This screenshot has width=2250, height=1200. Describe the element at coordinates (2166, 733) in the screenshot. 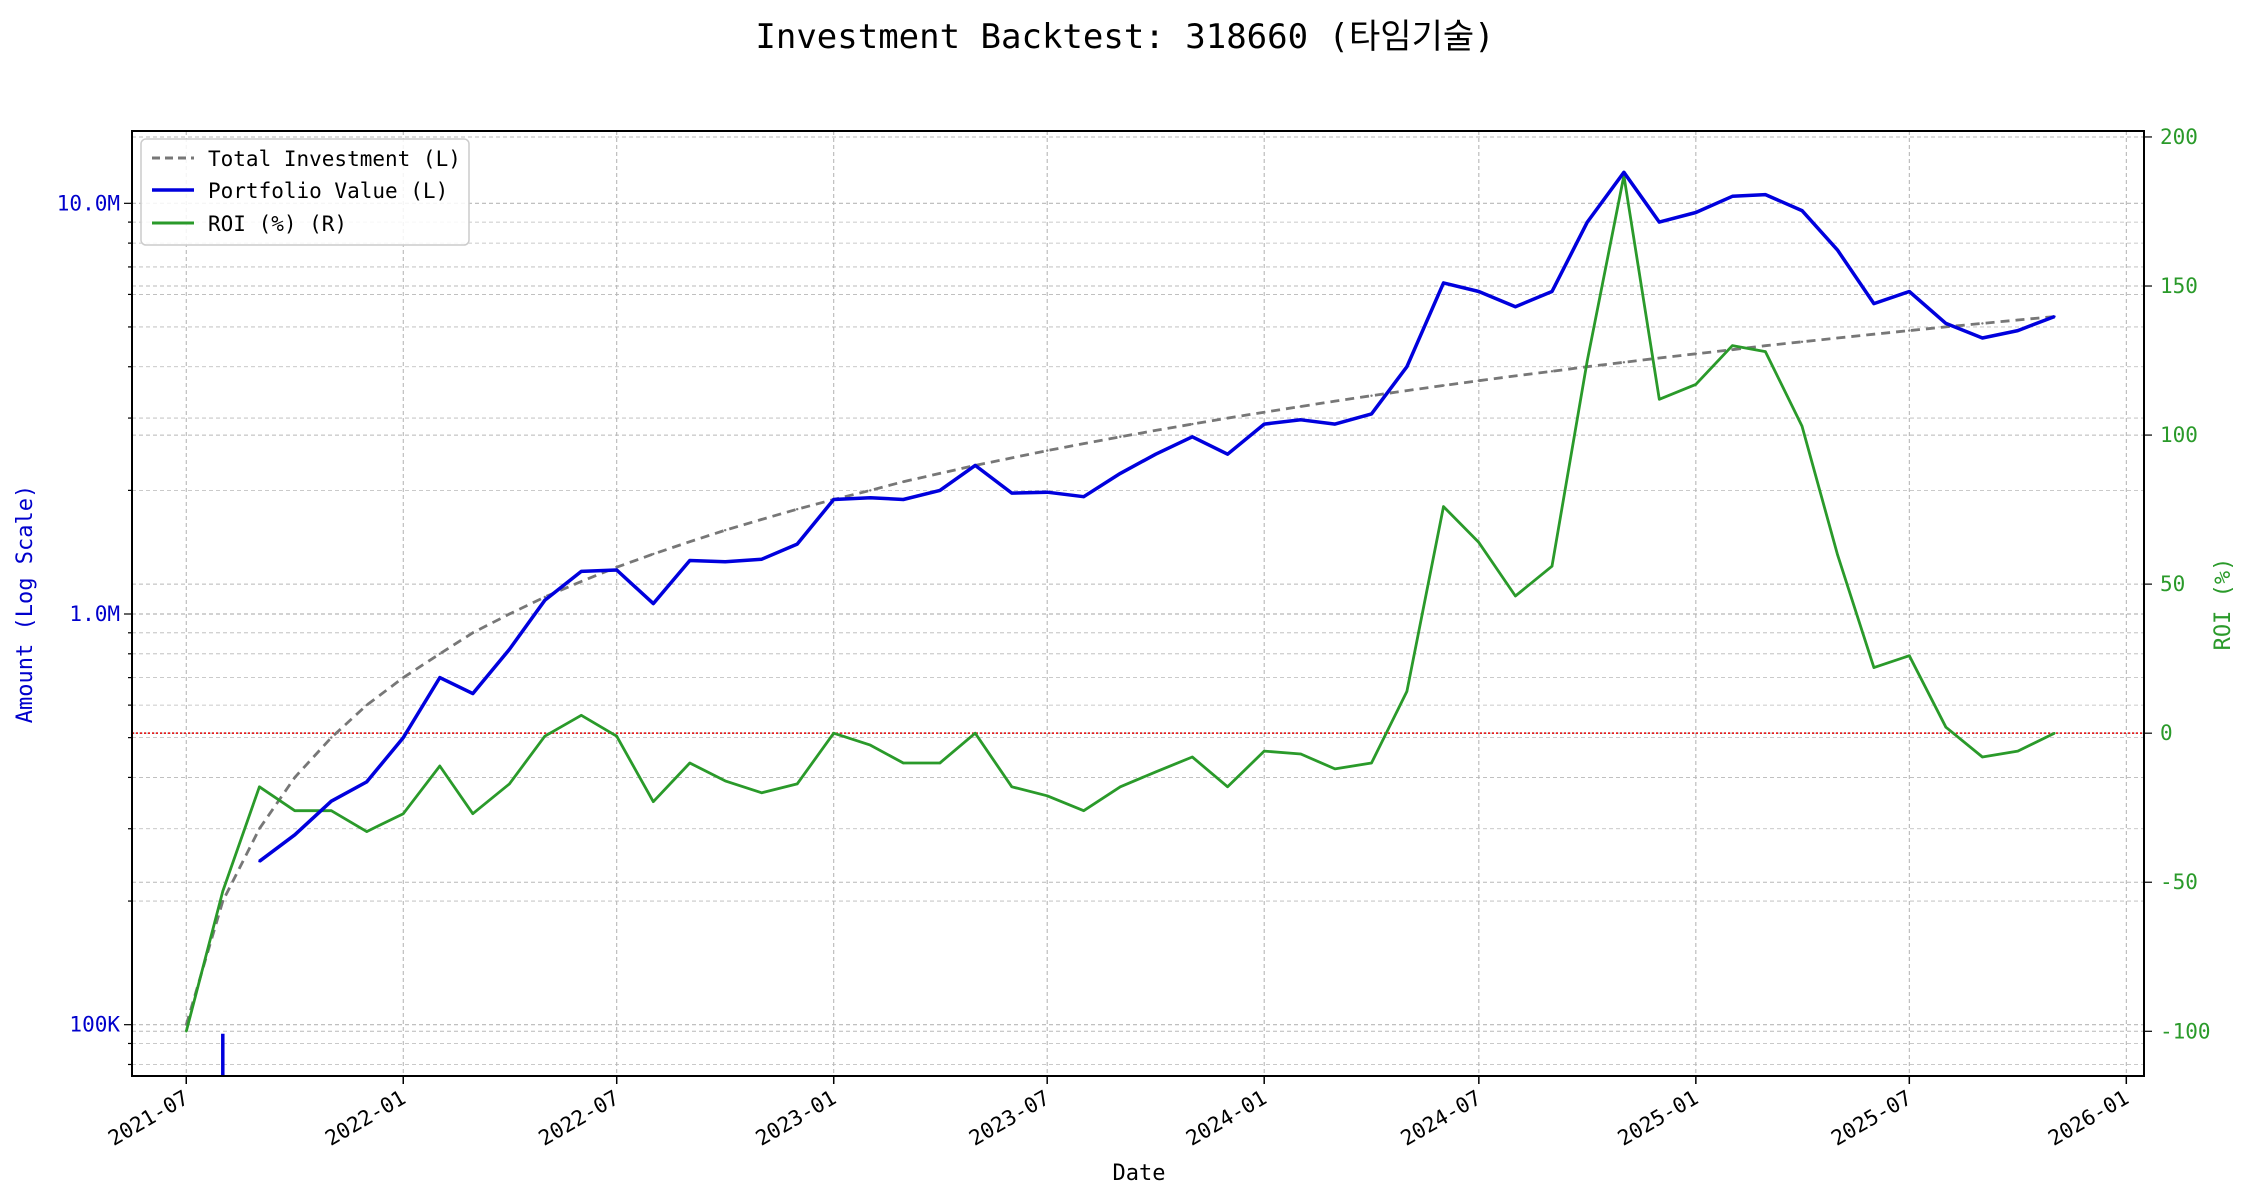

I see `right-tick-label: 0` at that location.